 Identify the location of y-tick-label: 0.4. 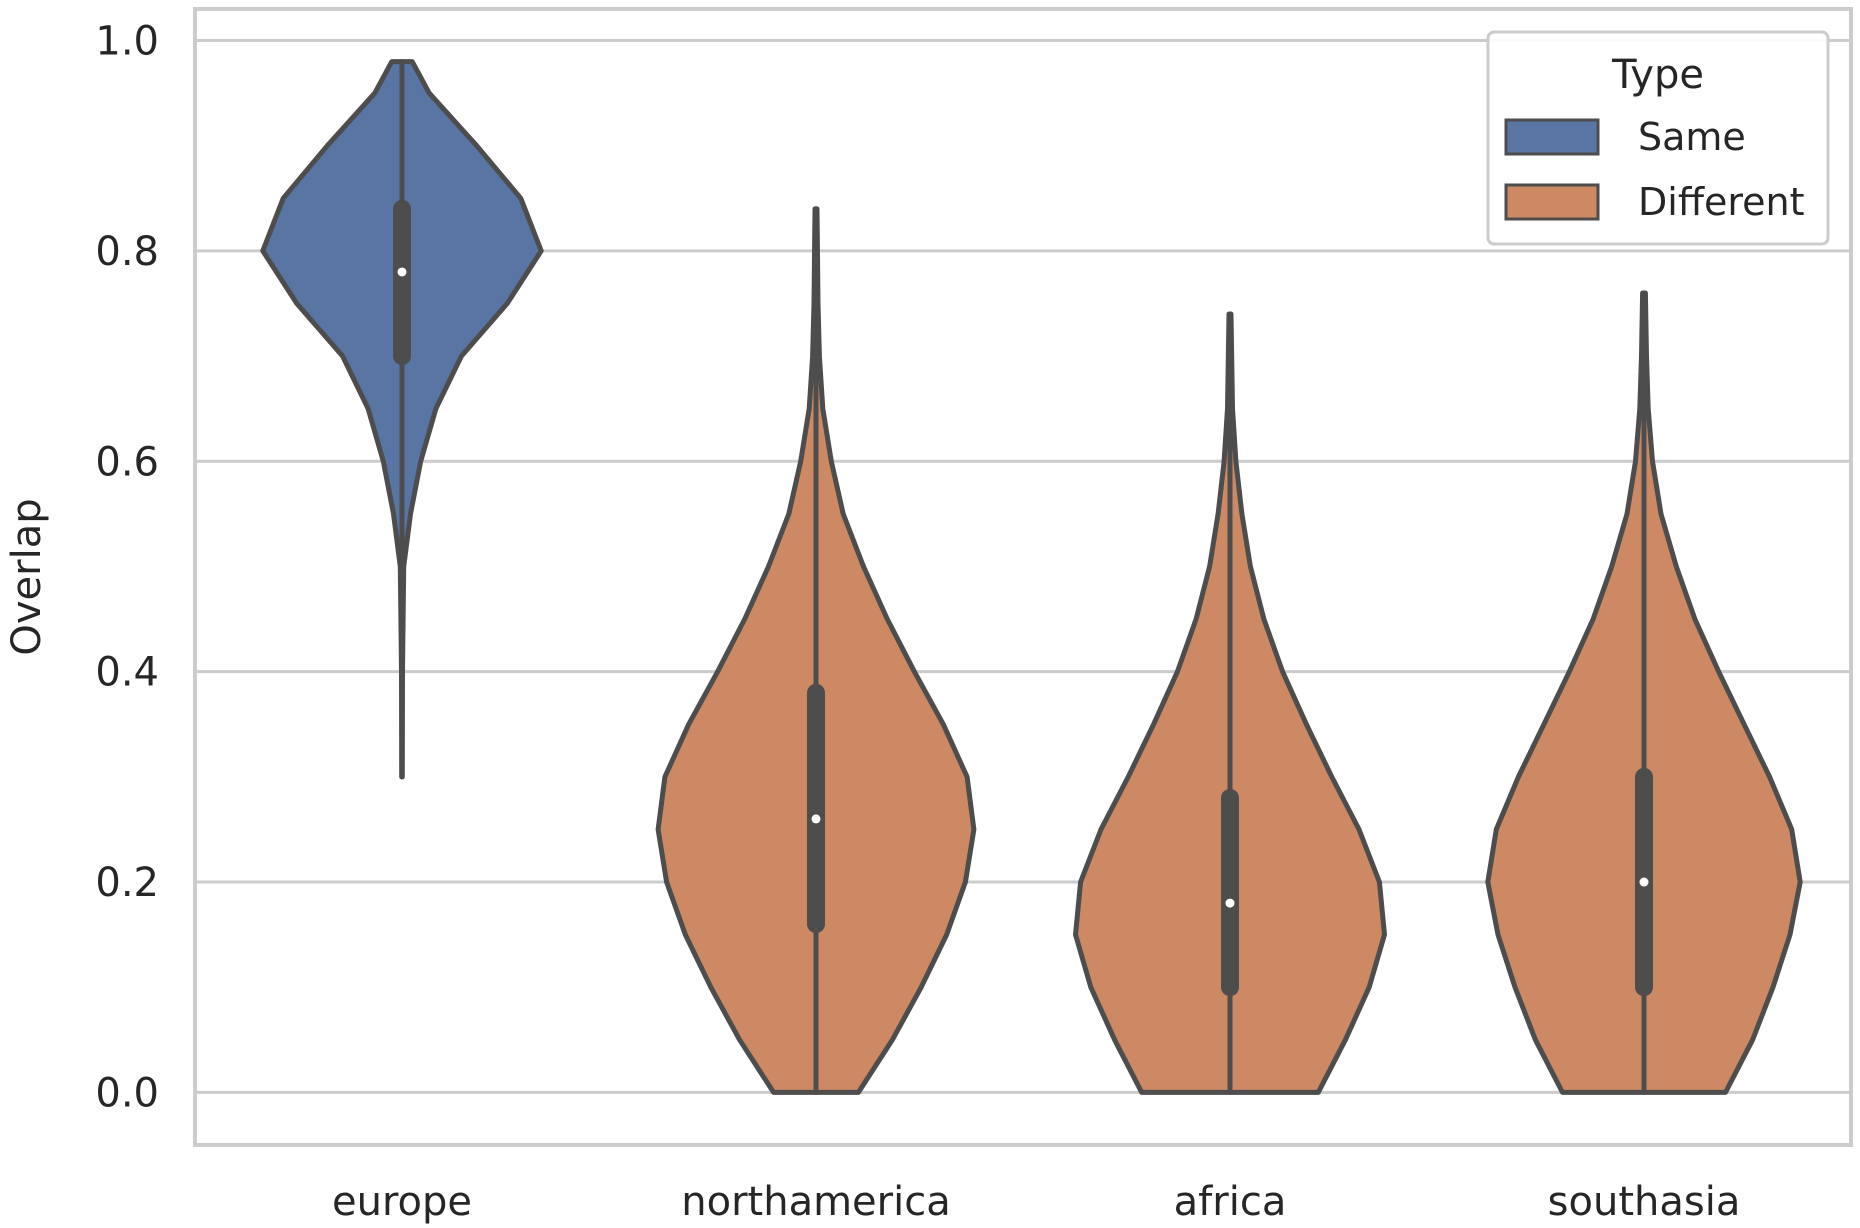
(127, 673).